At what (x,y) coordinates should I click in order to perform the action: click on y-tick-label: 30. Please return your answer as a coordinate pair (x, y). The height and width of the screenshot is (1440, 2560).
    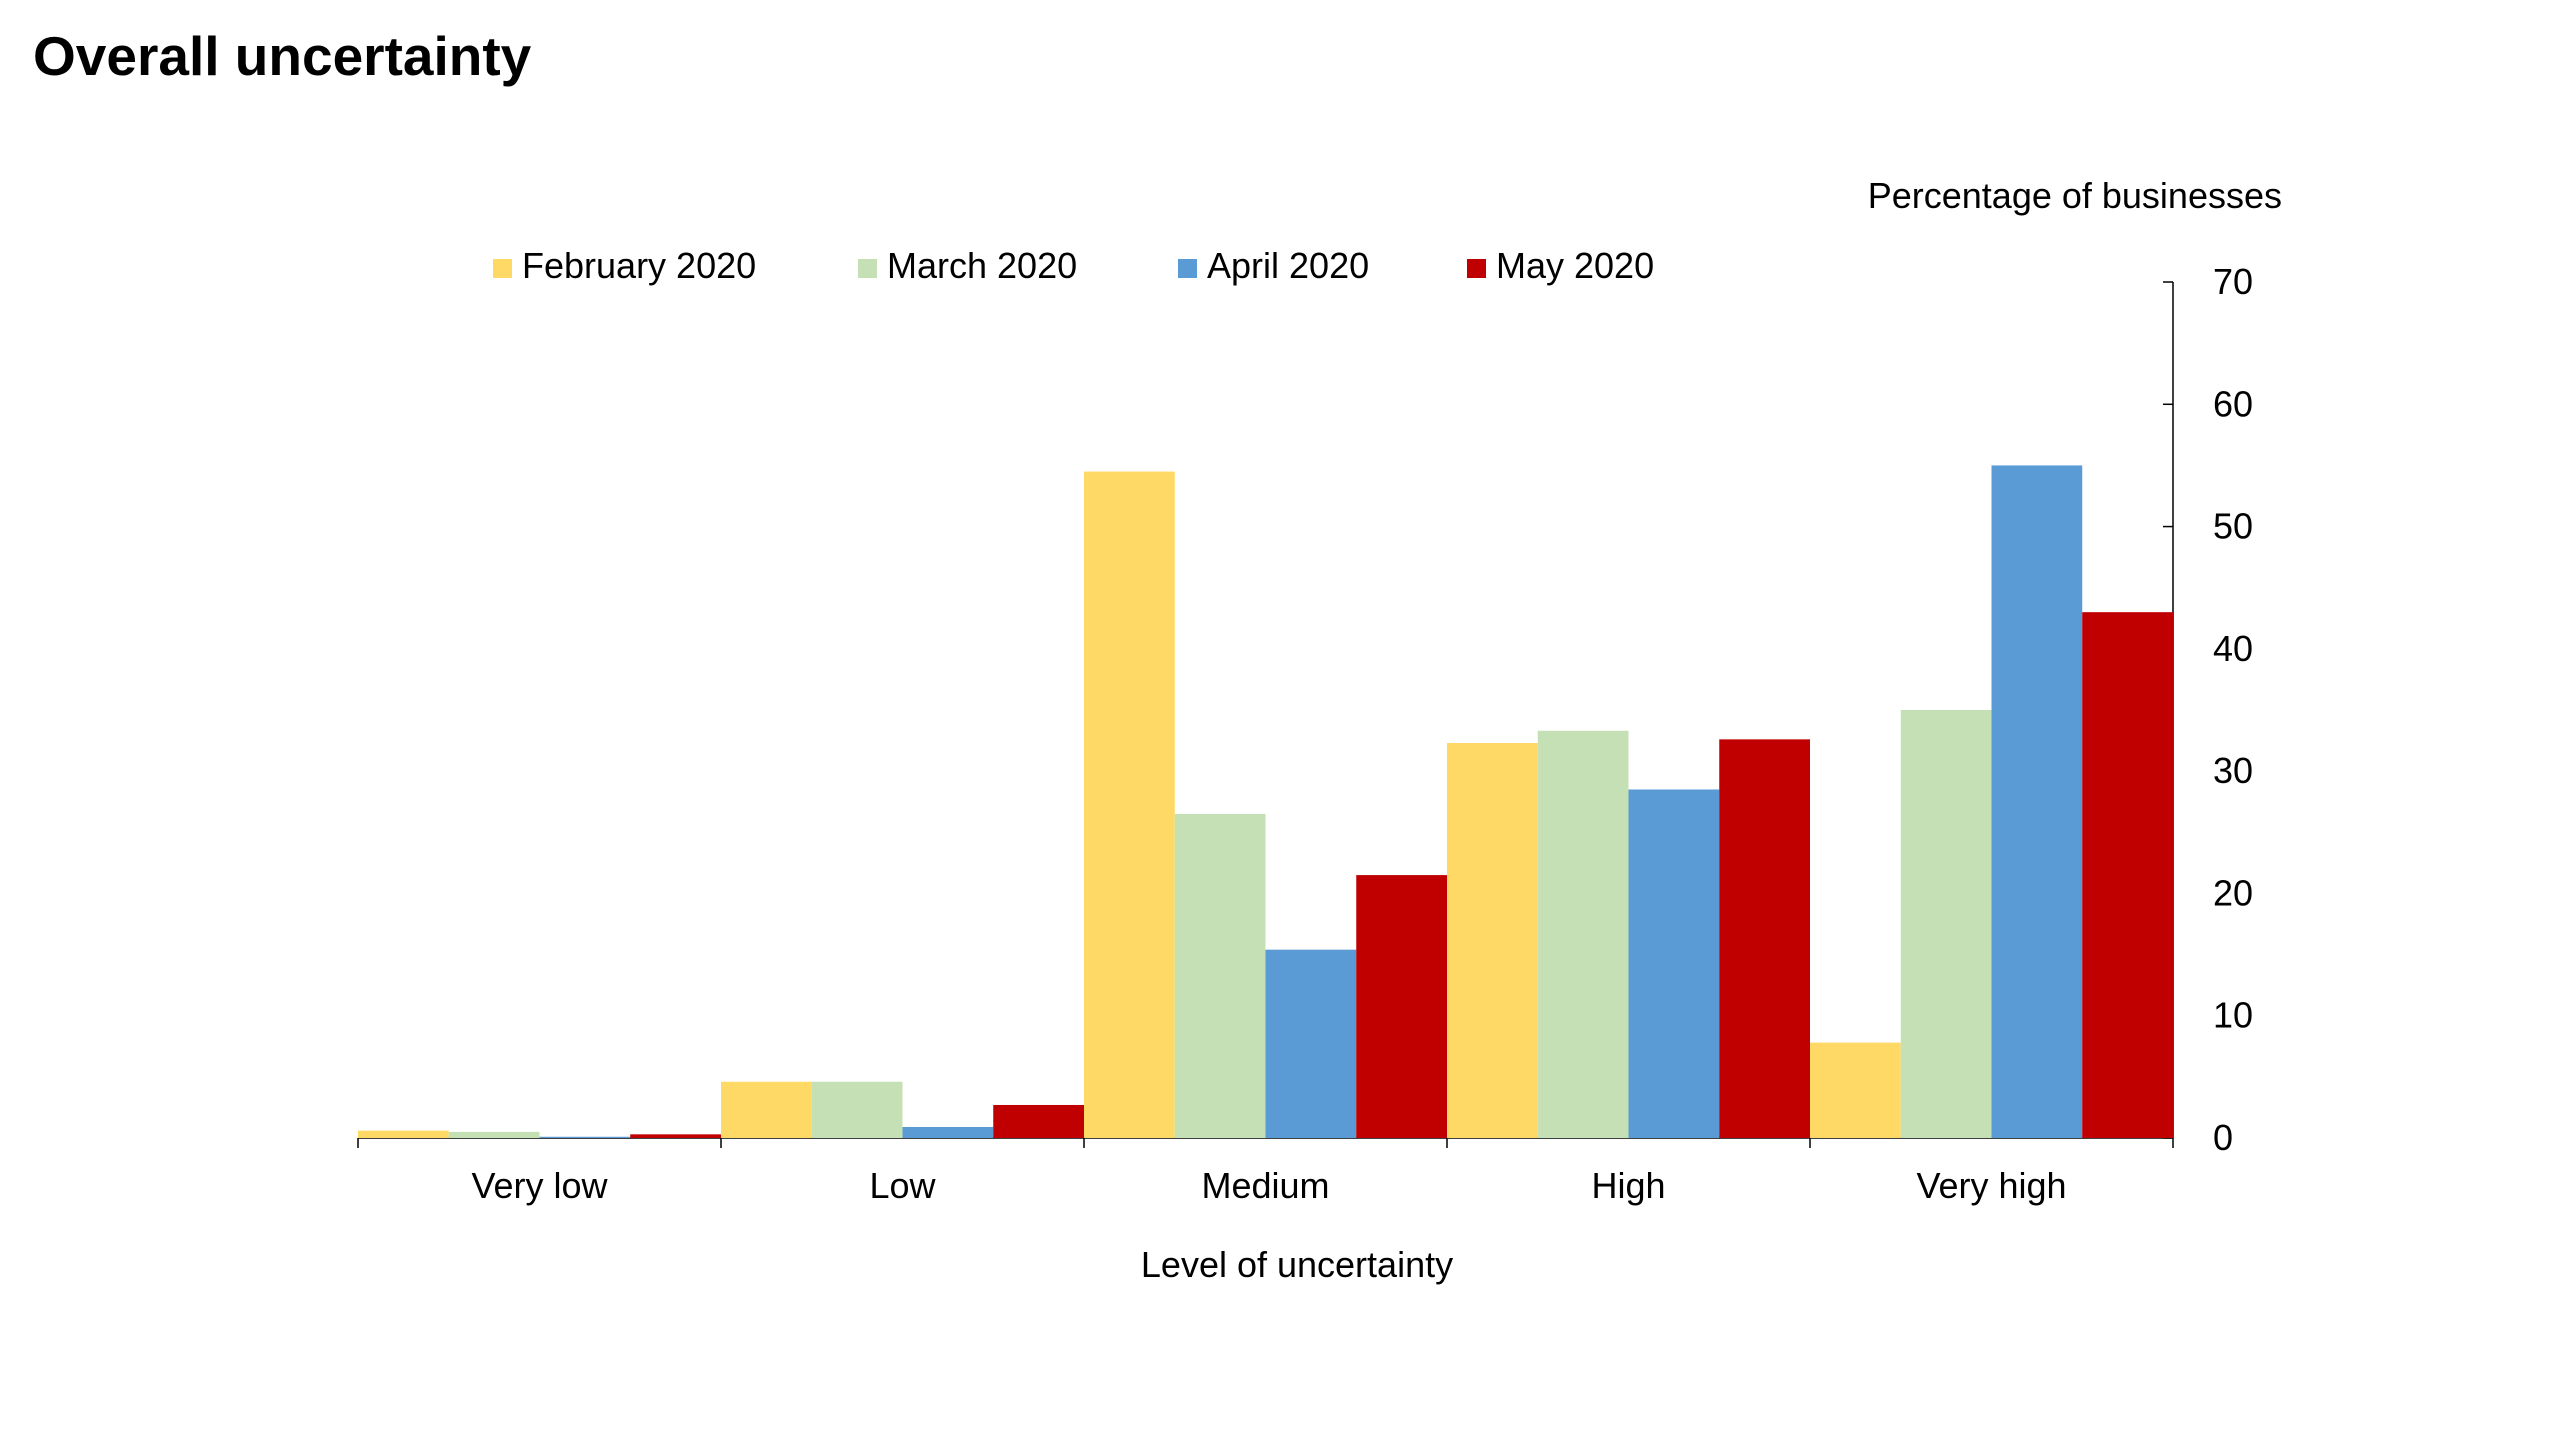
    Looking at the image, I should click on (2233, 770).